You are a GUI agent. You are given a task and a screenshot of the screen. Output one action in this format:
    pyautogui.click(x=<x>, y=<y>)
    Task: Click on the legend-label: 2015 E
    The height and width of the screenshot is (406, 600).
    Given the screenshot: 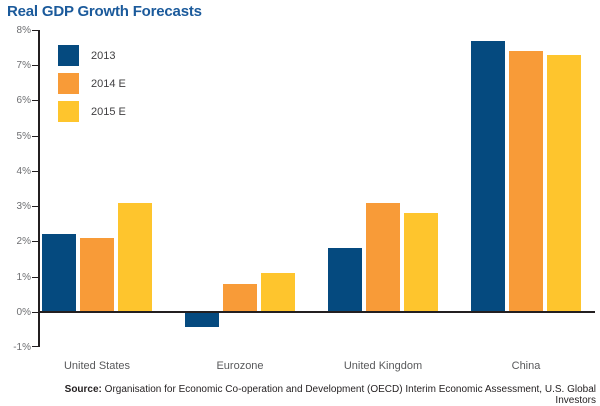 What is the action you would take?
    pyautogui.click(x=108, y=111)
    